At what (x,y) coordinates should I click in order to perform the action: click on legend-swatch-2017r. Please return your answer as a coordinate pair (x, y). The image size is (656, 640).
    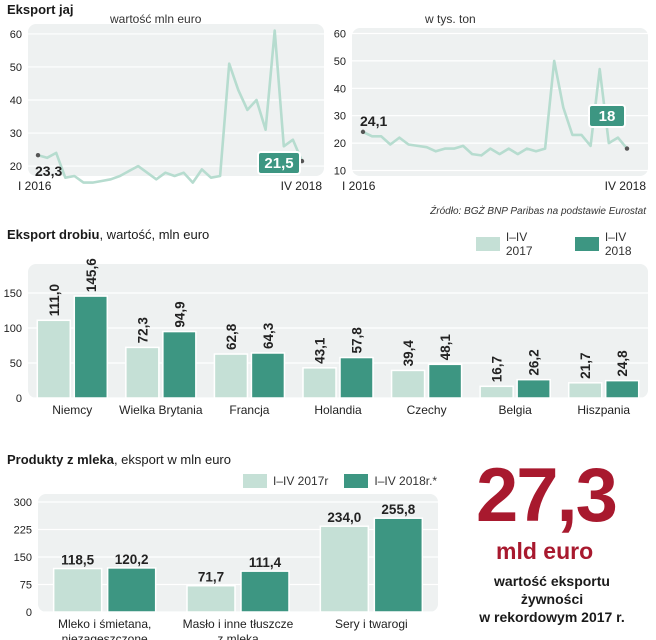
    Looking at the image, I should click on (255, 481).